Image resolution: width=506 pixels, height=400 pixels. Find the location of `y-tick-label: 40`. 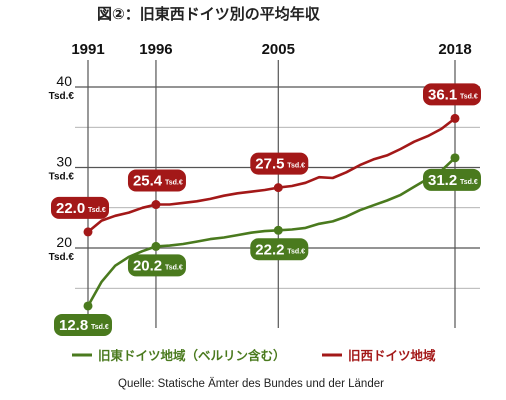

y-tick-label: 40 is located at coordinates (64, 81).